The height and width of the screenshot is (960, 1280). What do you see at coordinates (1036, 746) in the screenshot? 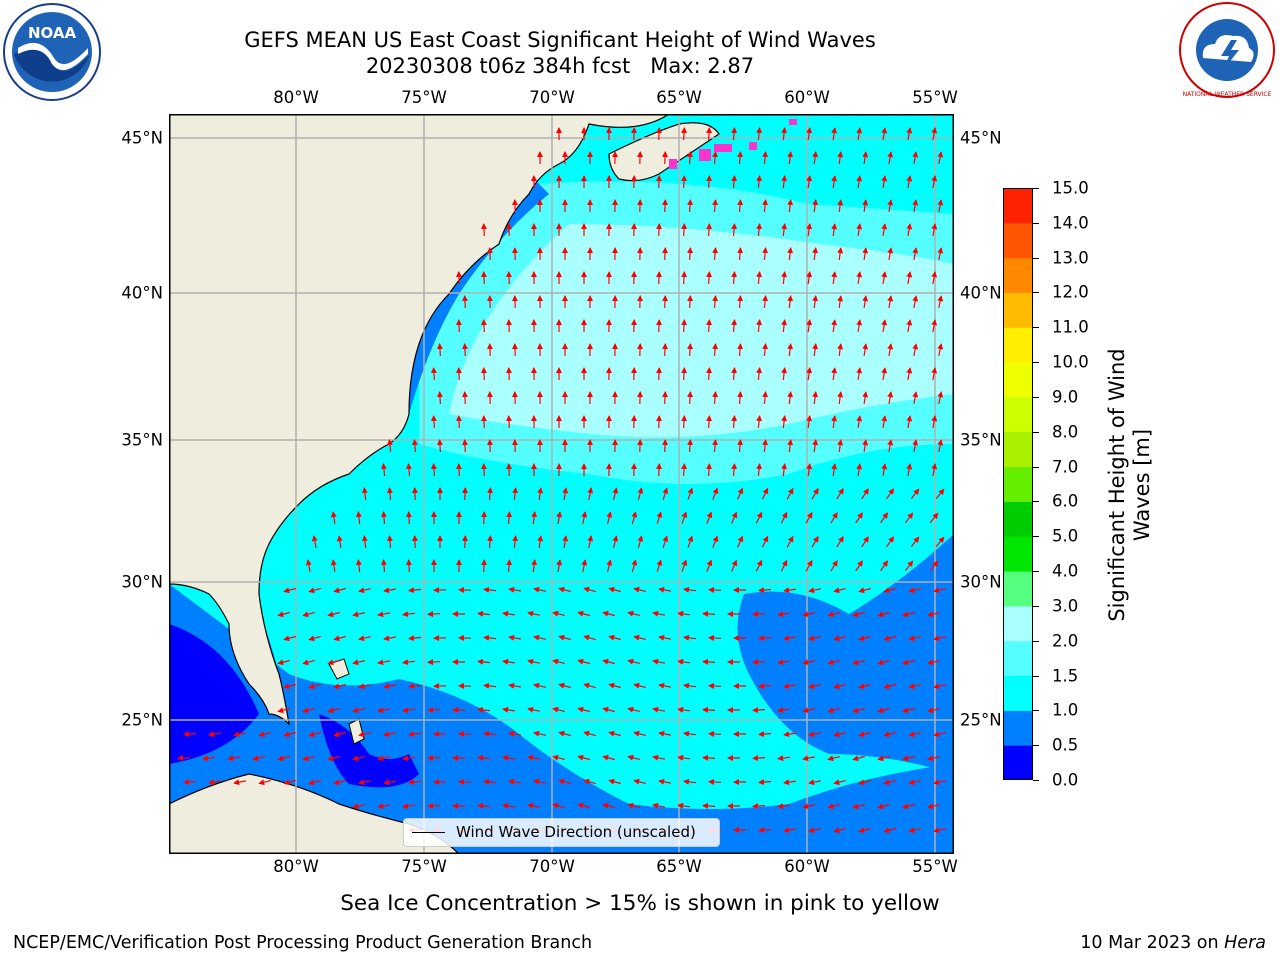
I see `colorbar-tick-mark` at bounding box center [1036, 746].